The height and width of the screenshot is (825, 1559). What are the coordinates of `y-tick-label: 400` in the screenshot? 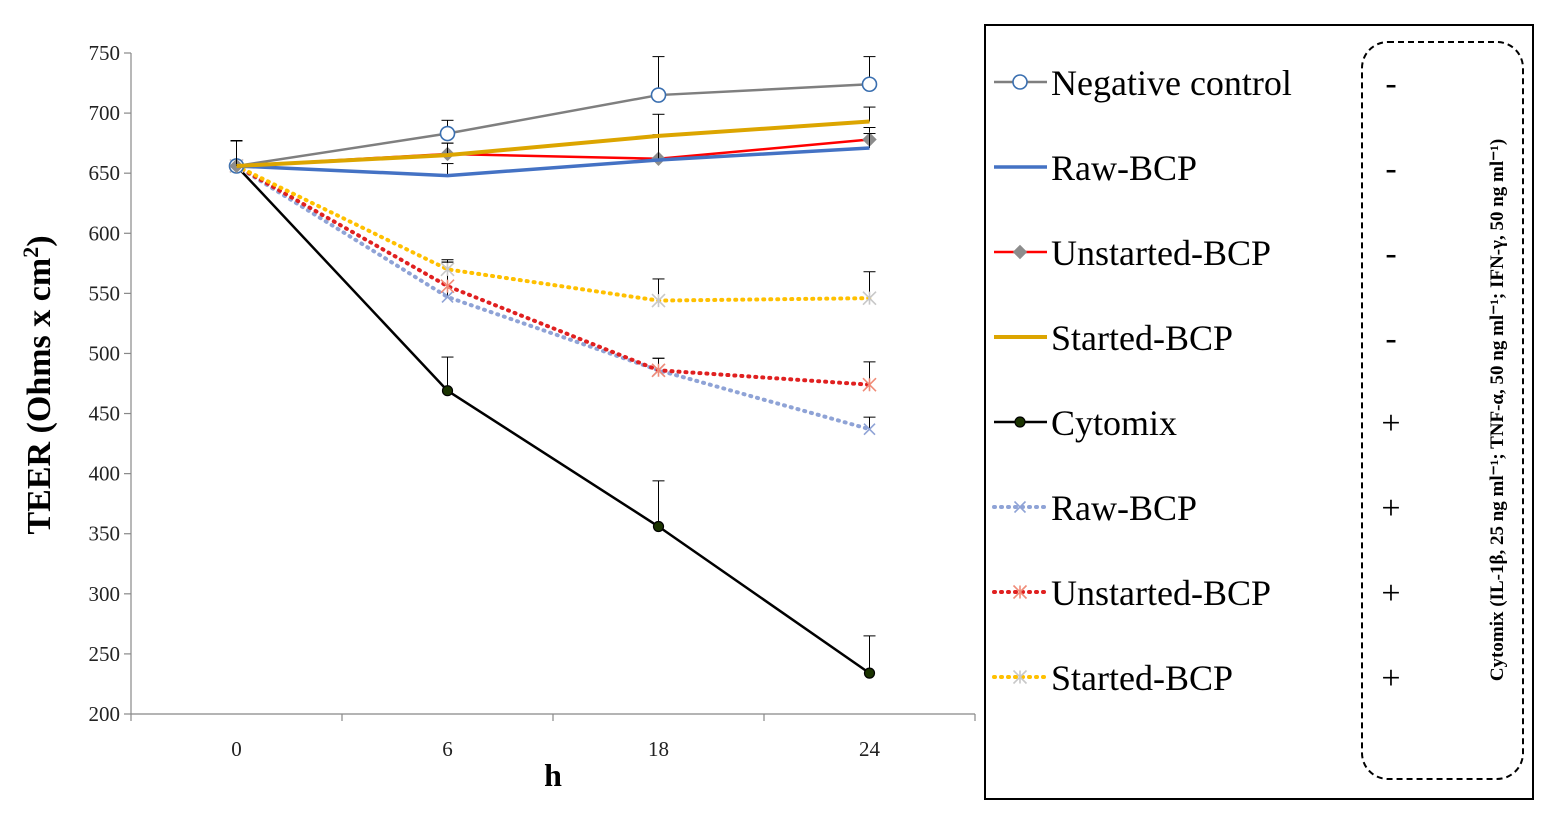 It's located at (105, 474).